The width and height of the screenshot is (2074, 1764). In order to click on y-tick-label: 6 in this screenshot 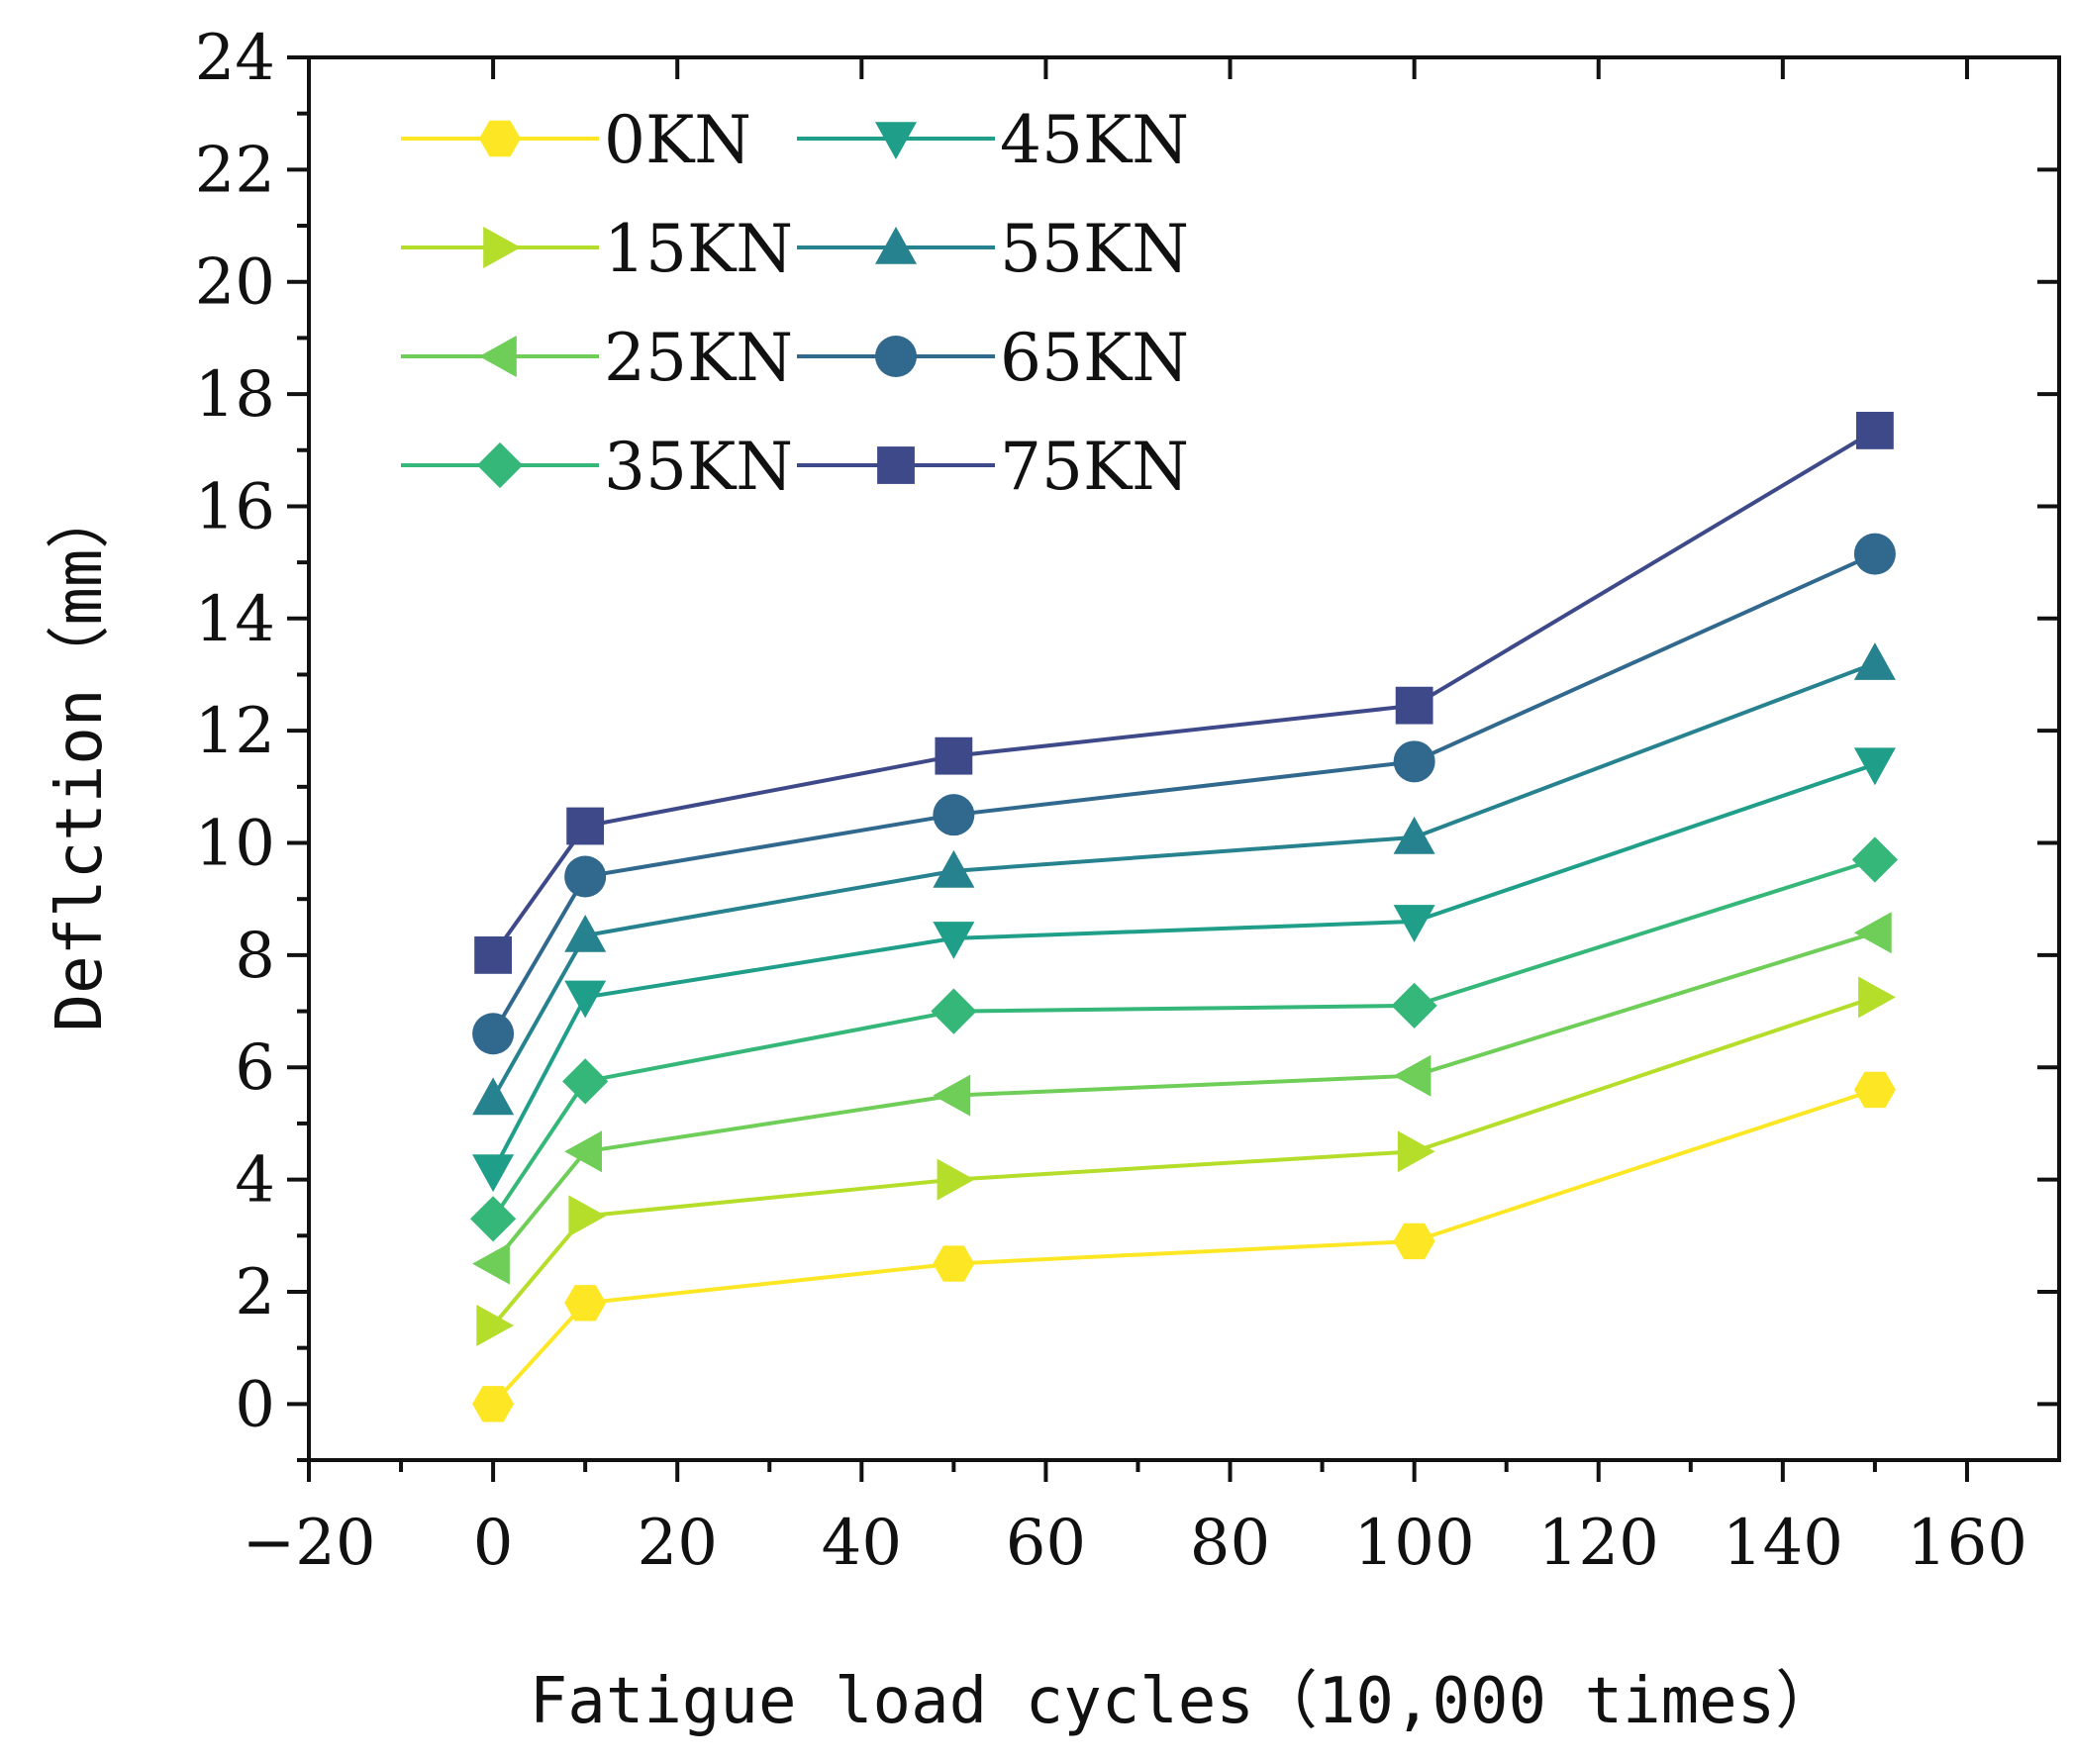, I will do `click(255, 1068)`.